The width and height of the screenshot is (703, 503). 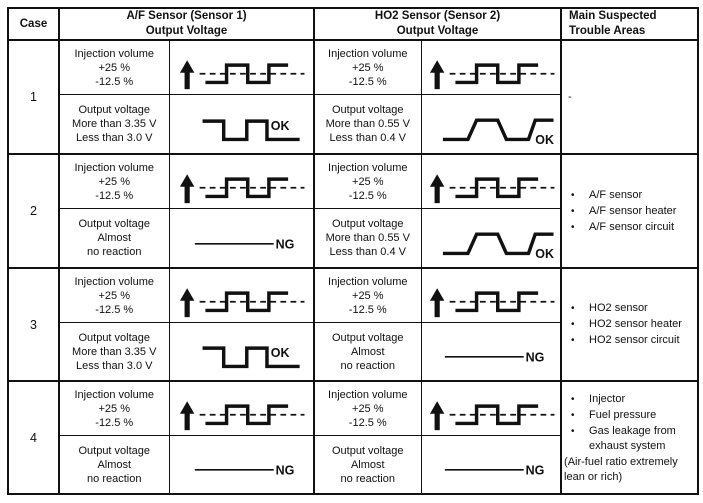 I want to click on text-line: HO2 Sensor (Sensor 2), so click(x=437, y=16).